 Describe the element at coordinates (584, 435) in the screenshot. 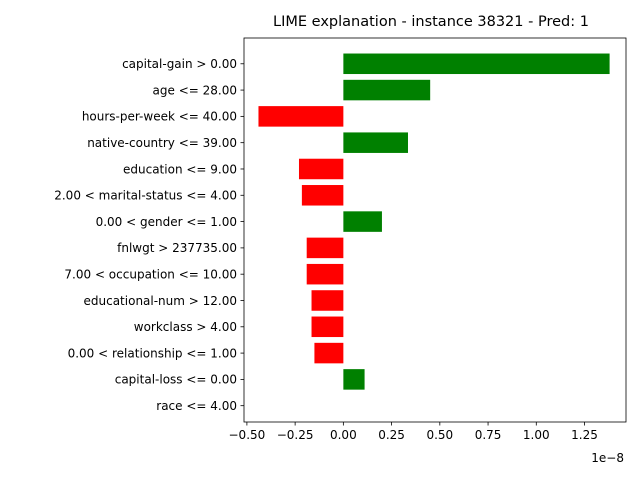

I see `x-tick-label: 1.25` at that location.